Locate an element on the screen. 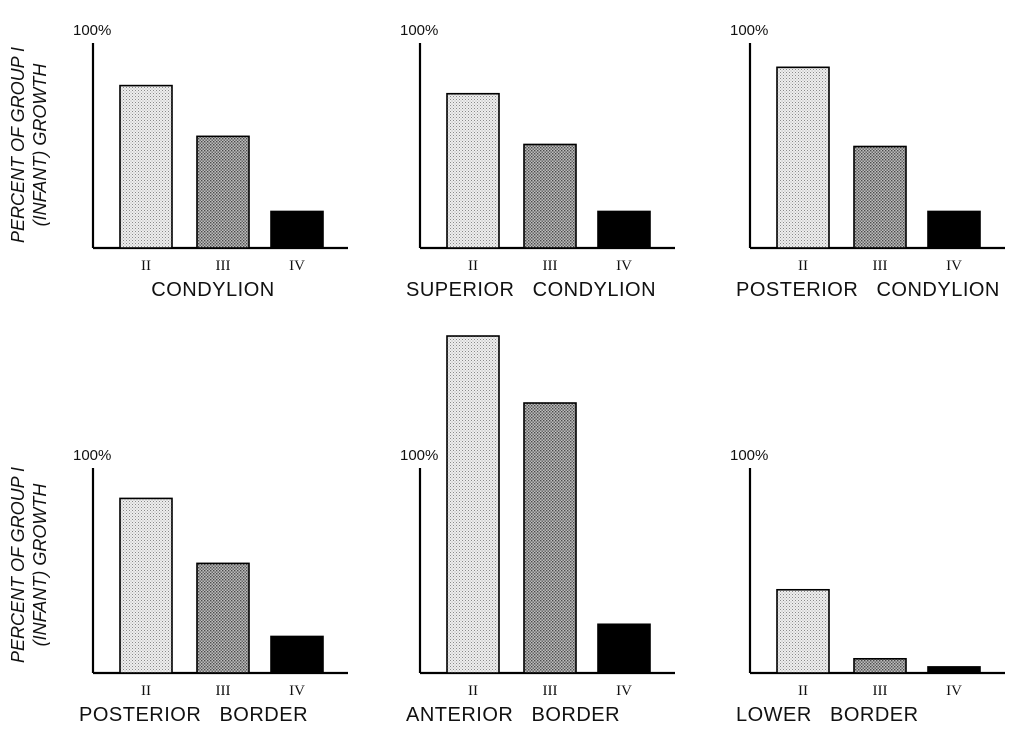 This screenshot has height=733, width=1030. y-axis-label-bottom: PERCENT OF GROUP I (INFANT) GROWTH is located at coordinates (29, 565).